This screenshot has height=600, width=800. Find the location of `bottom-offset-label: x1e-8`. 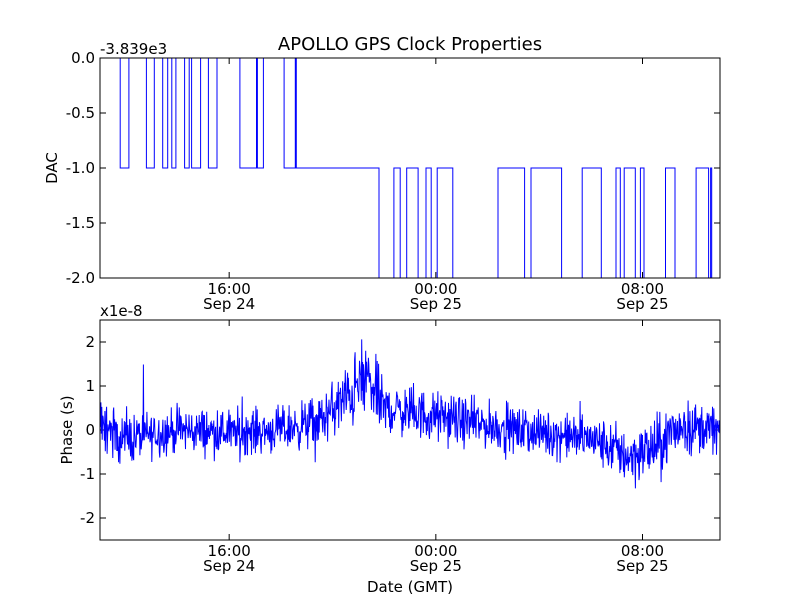

bottom-offset-label: x1e-8 is located at coordinates (121, 311).